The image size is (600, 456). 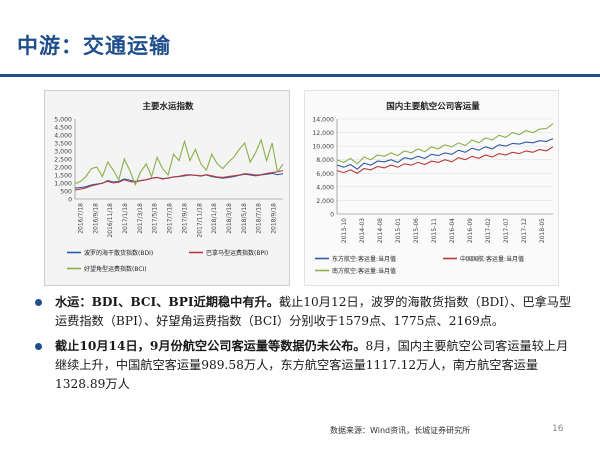 What do you see at coordinates (63, 152) in the screenshot?
I see `y-tick-label: 3,000` at bounding box center [63, 152].